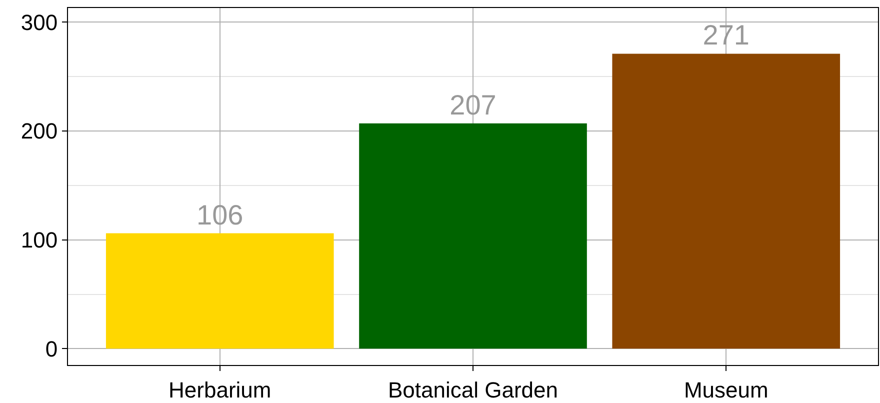  I want to click on y-tick-label: 0, so click(51, 349).